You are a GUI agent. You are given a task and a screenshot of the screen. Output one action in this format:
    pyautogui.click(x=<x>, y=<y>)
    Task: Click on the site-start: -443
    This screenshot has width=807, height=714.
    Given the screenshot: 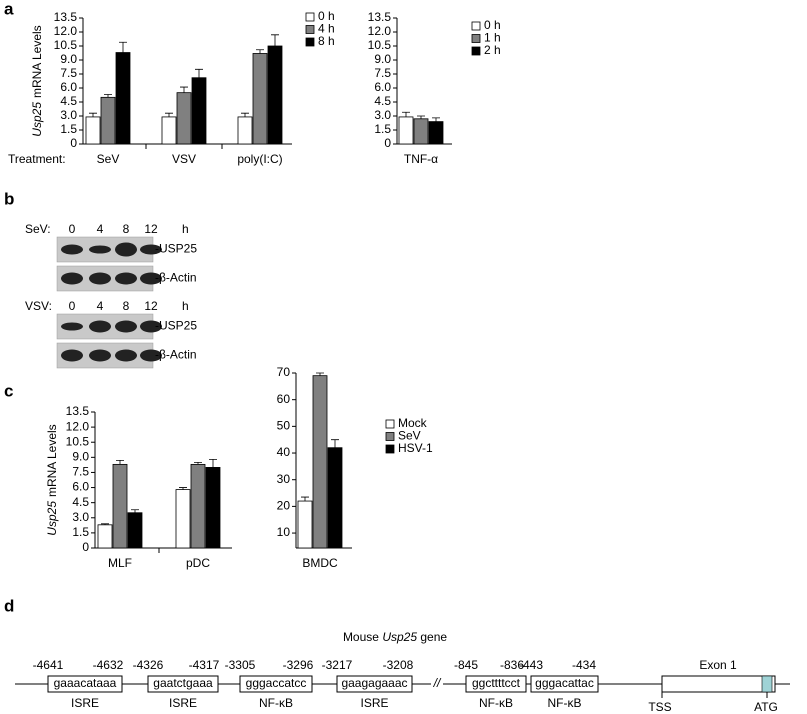 What is the action you would take?
    pyautogui.click(x=531, y=665)
    